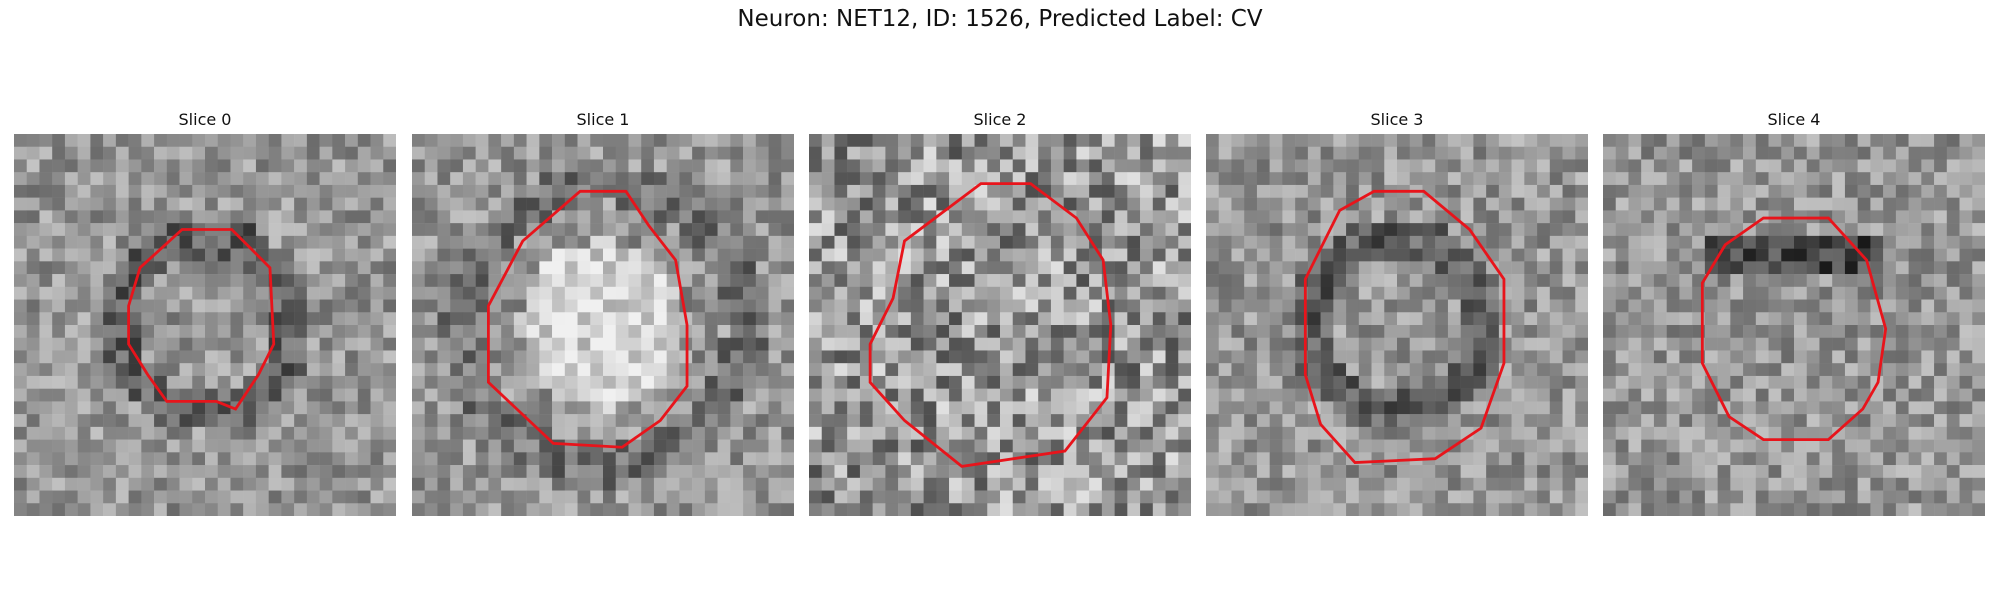  I want to click on slice-title: Slice 3, so click(1397, 119).